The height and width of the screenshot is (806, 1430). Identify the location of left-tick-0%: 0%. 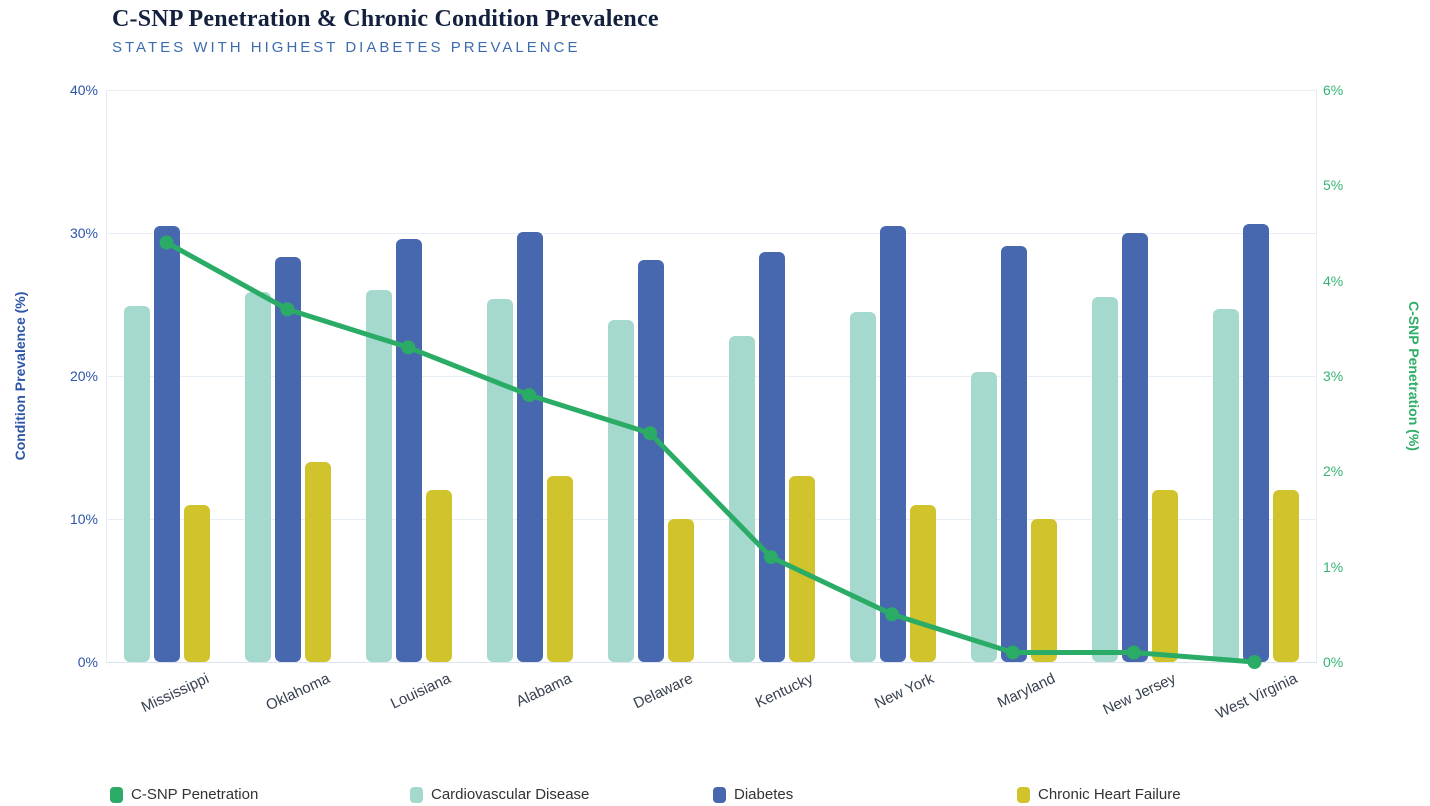
(87, 662).